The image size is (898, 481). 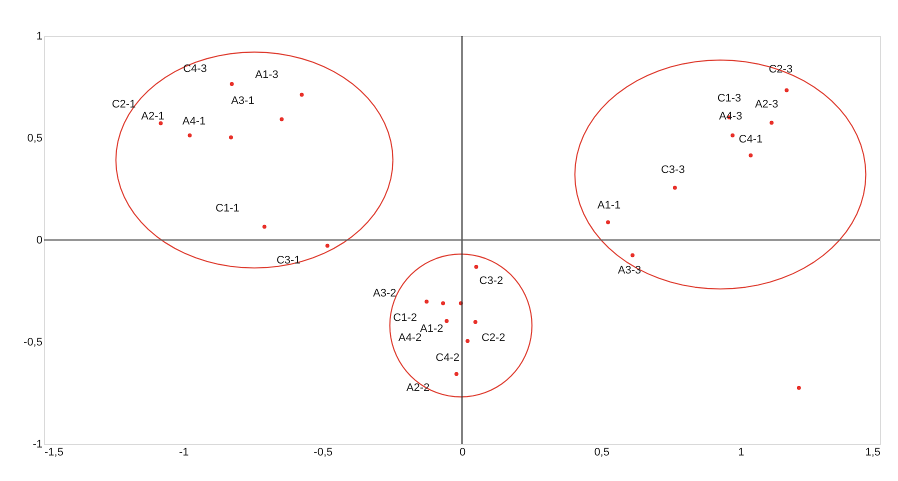 What do you see at coordinates (493, 338) in the screenshot?
I see `annotation: C2-2` at bounding box center [493, 338].